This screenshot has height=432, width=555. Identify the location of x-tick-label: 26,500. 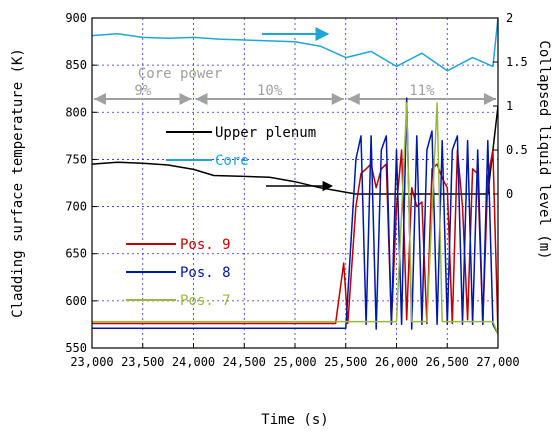
(447, 362).